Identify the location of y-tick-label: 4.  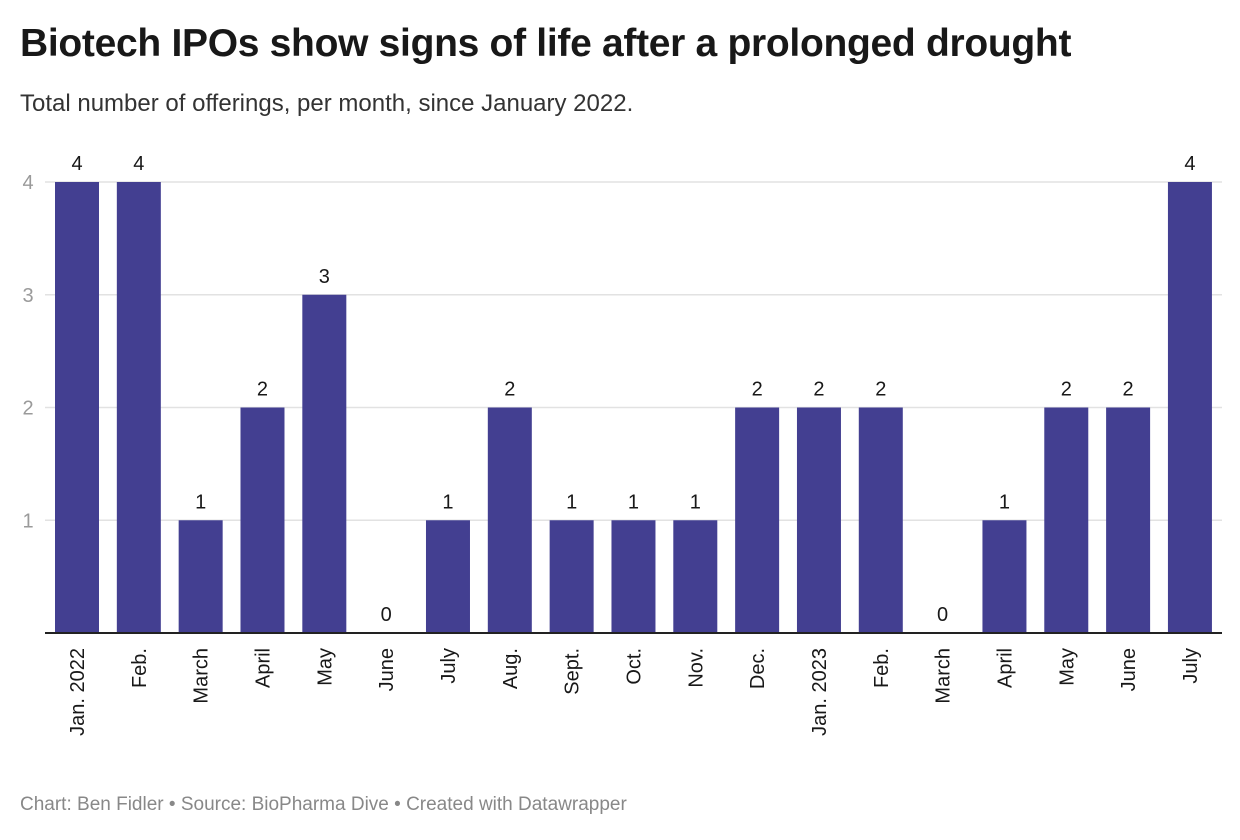
(27, 183).